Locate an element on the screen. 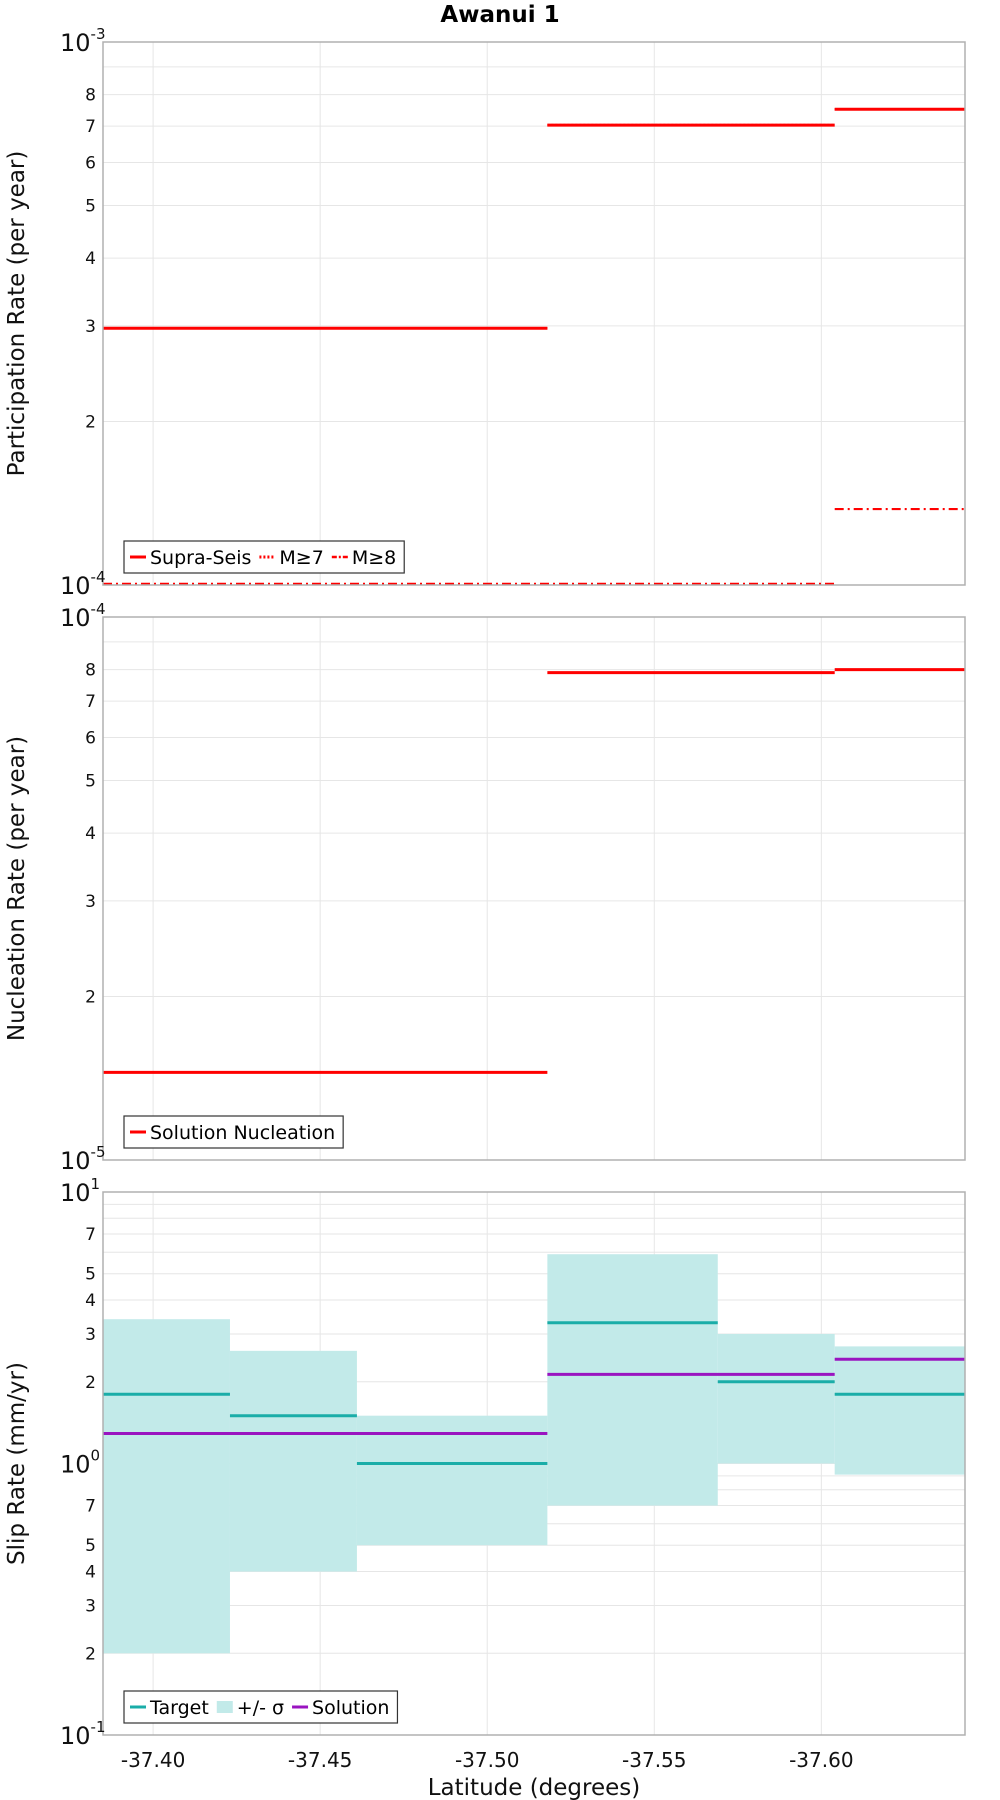 The height and width of the screenshot is (1800, 1000). x-tick-label: -37.50 is located at coordinates (487, 1760).